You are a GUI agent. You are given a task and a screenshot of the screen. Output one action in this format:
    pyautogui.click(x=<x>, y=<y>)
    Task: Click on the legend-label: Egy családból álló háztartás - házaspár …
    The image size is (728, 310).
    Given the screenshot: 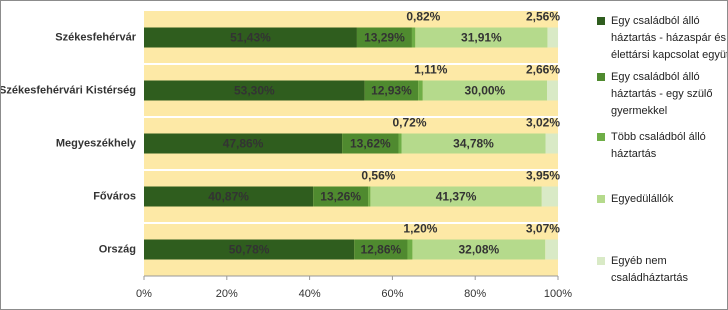 What is the action you would take?
    pyautogui.click(x=669, y=38)
    